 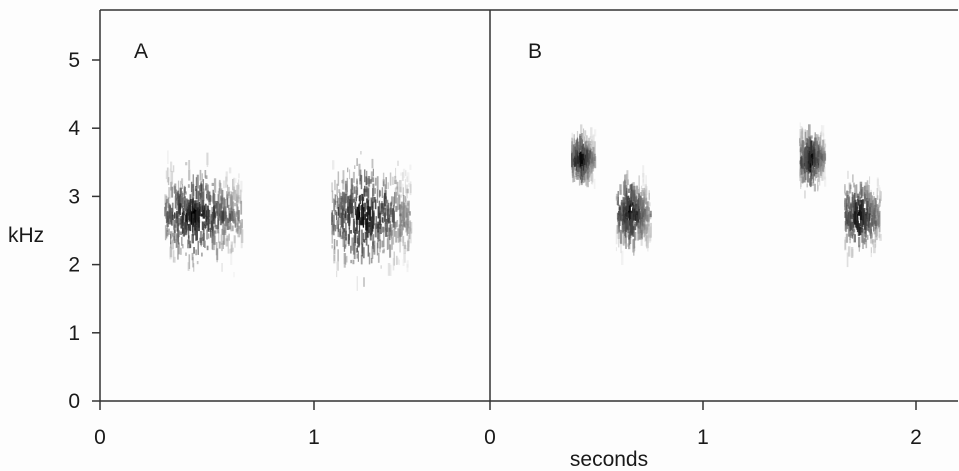 I want to click on panel-b-label: B, so click(x=535, y=51).